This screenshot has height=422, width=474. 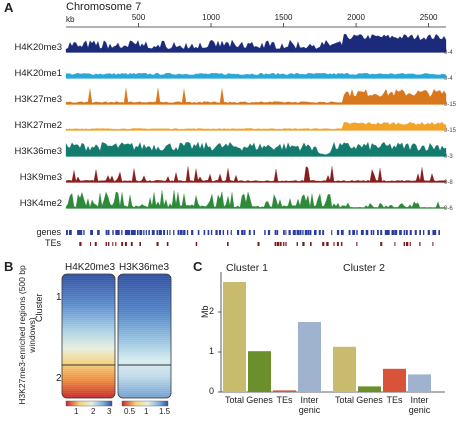 What do you see at coordinates (90, 267) in the screenshot?
I see `heatmap-title-h4k20me3: H4K20me3` at bounding box center [90, 267].